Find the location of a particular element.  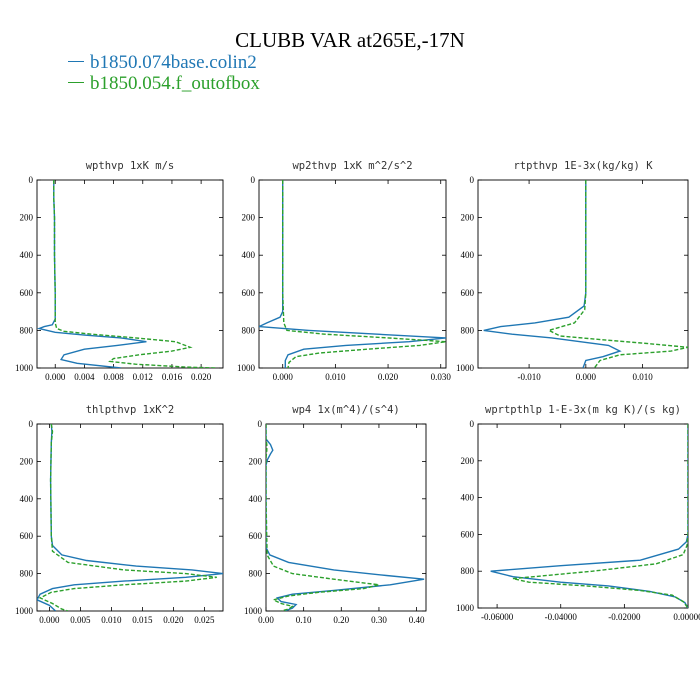

x-tick-label: 0.008 is located at coordinates (113, 377).